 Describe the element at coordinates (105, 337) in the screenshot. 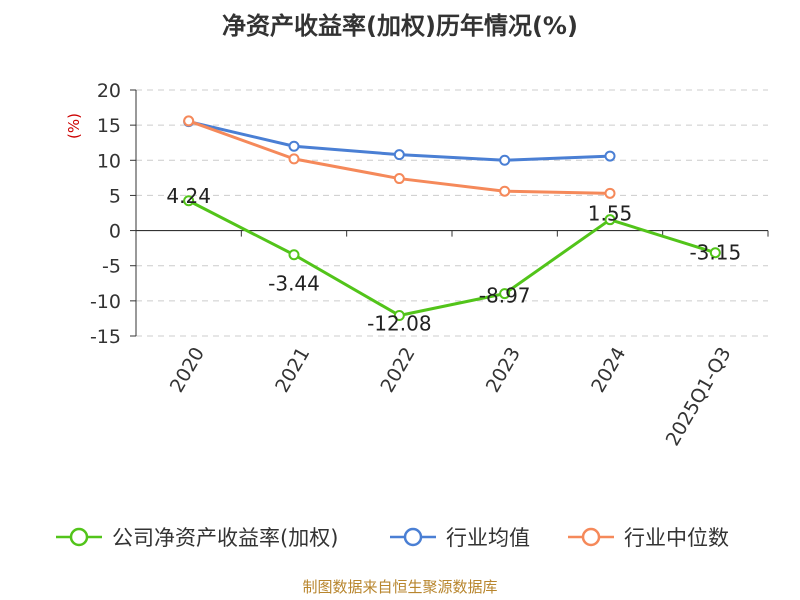

I see `y-tick-label: -15` at that location.